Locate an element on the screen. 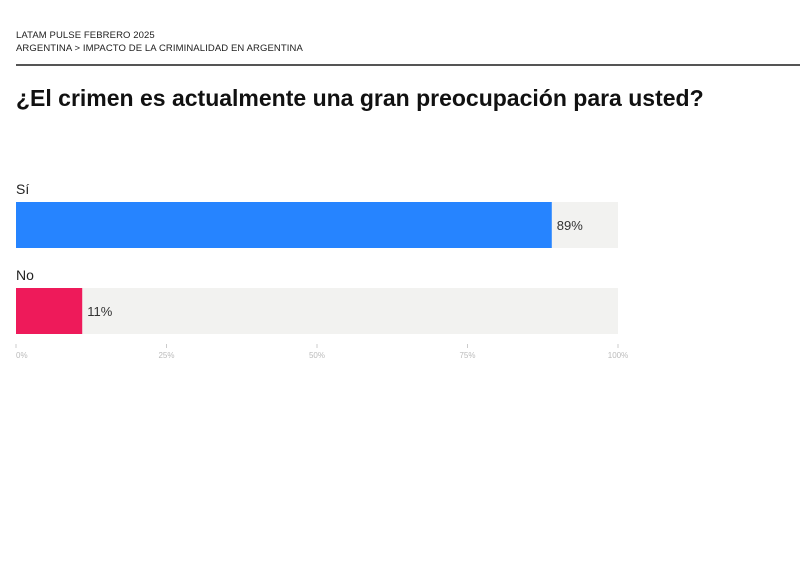  category-label: Sí is located at coordinates (22, 189).